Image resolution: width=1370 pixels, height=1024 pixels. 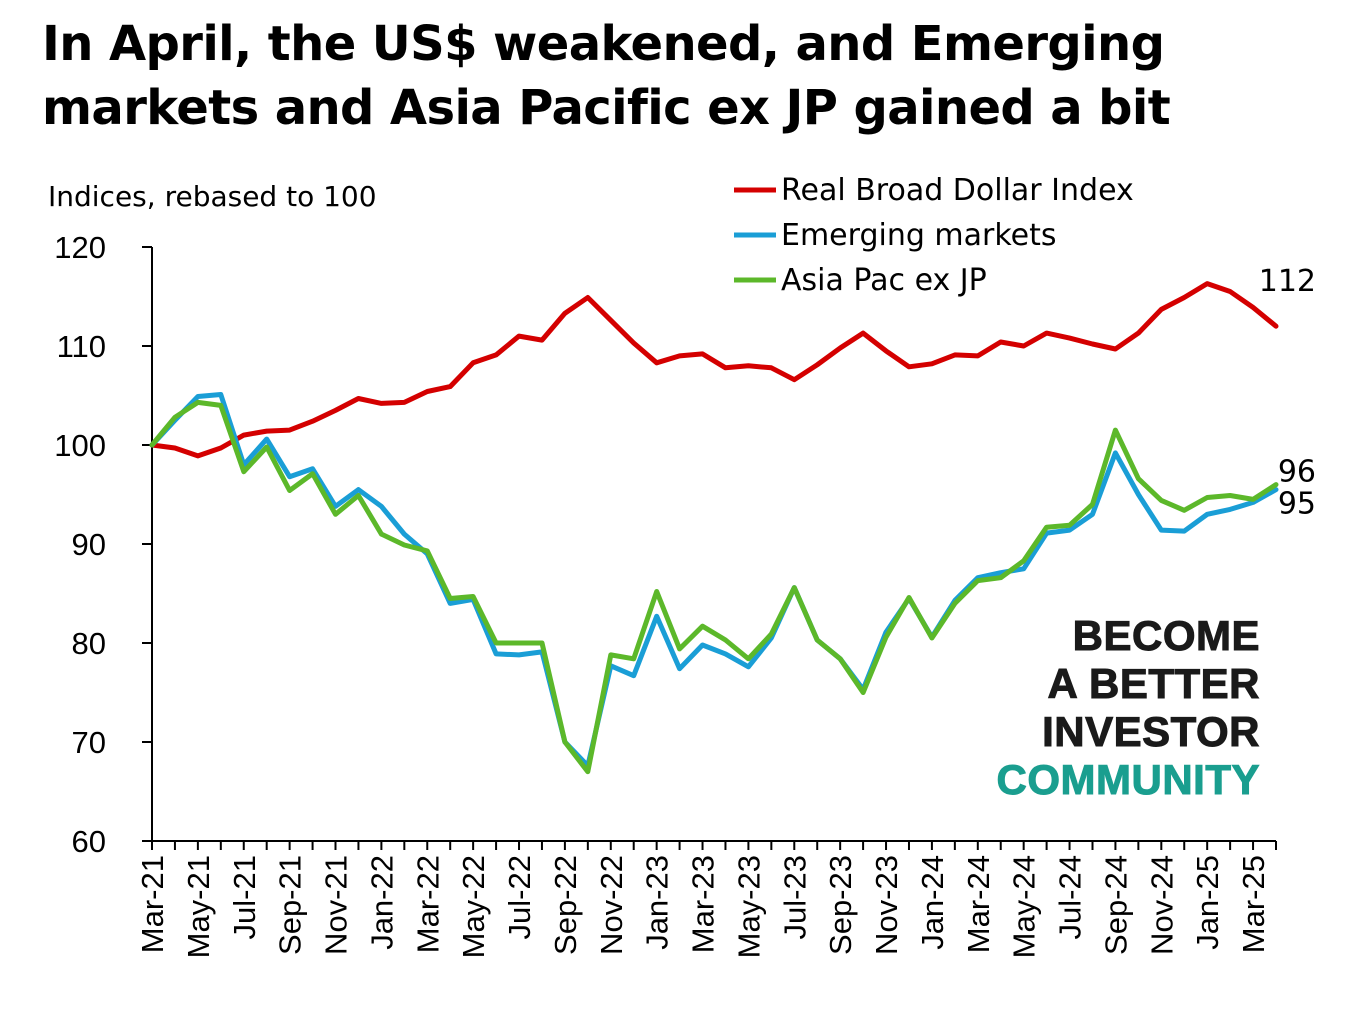 What do you see at coordinates (657, 902) in the screenshot?
I see `x-tick-label: Jan-23` at bounding box center [657, 902].